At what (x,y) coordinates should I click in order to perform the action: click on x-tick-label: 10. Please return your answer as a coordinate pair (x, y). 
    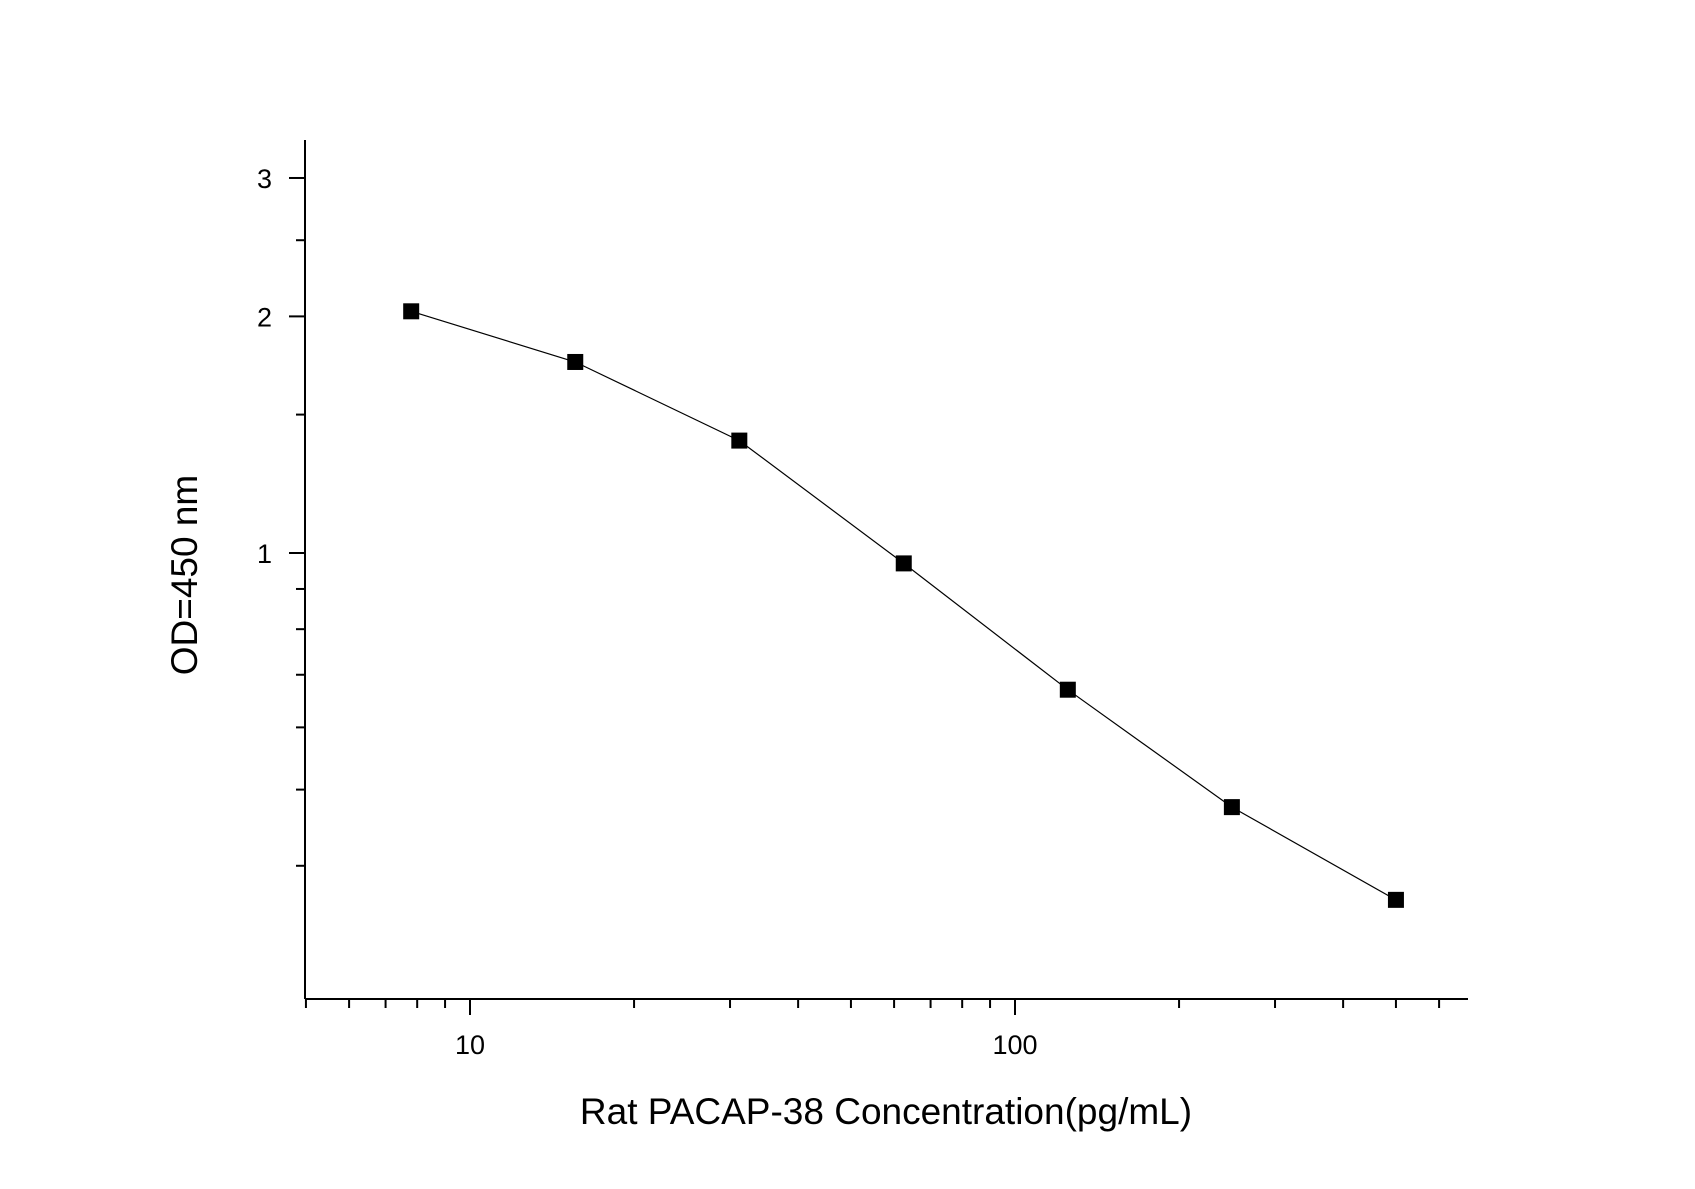
    Looking at the image, I should click on (470, 1045).